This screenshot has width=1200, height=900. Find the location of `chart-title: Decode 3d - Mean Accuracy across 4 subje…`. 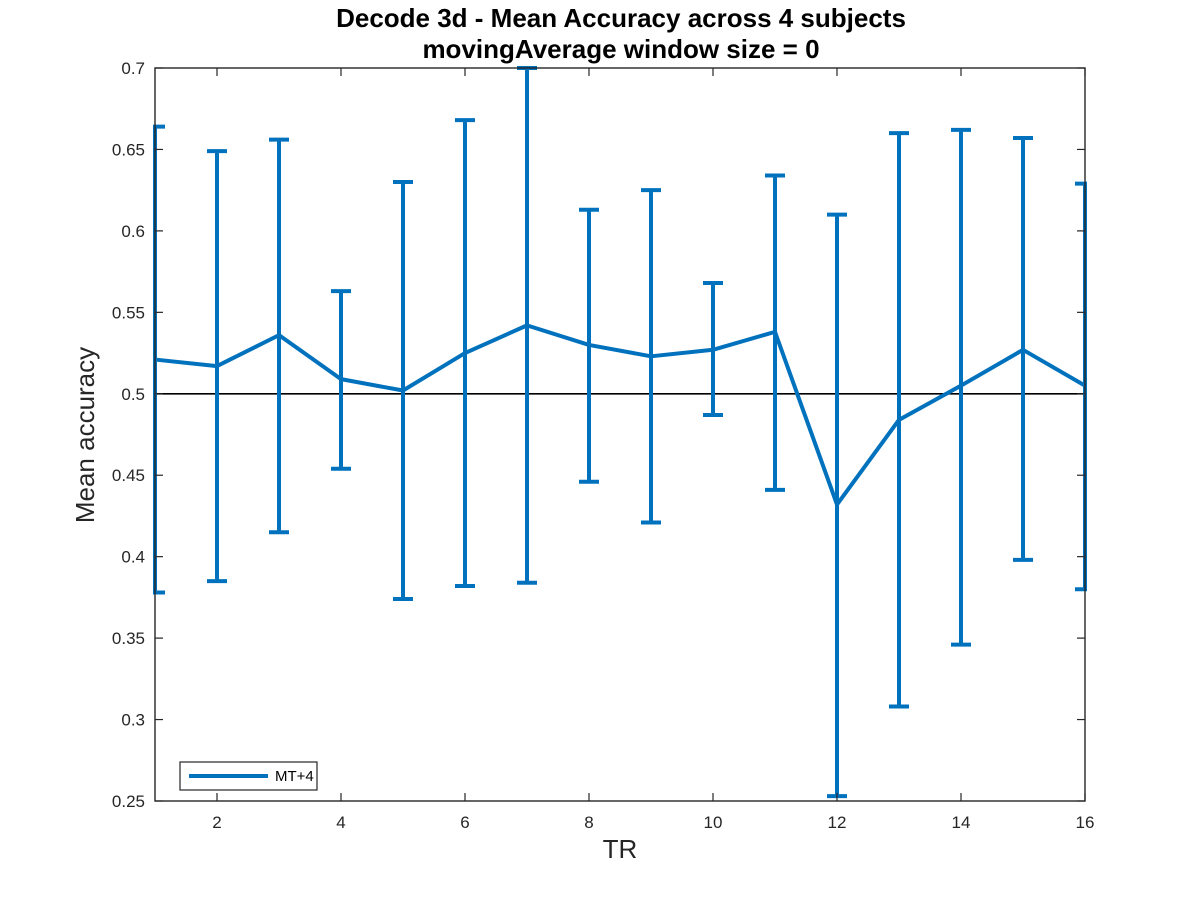

chart-title: Decode 3d - Mean Accuracy across 4 subje… is located at coordinates (621, 18).